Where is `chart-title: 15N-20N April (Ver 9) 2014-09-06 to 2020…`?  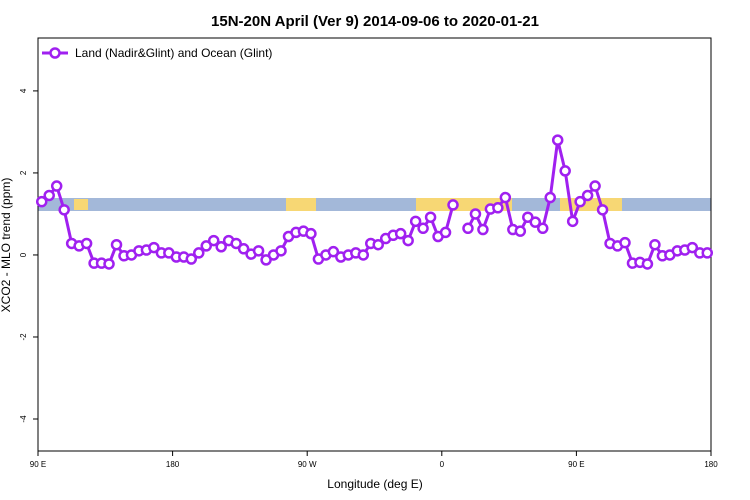
chart-title: 15N-20N April (Ver 9) 2014-09-06 to 2020… is located at coordinates (375, 21).